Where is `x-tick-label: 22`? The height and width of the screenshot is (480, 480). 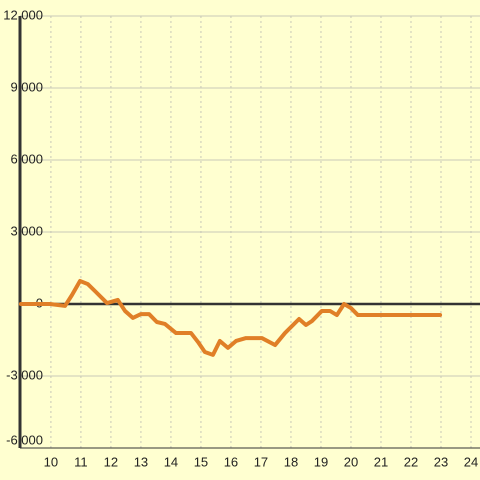
x-tick-label: 22 is located at coordinates (411, 461).